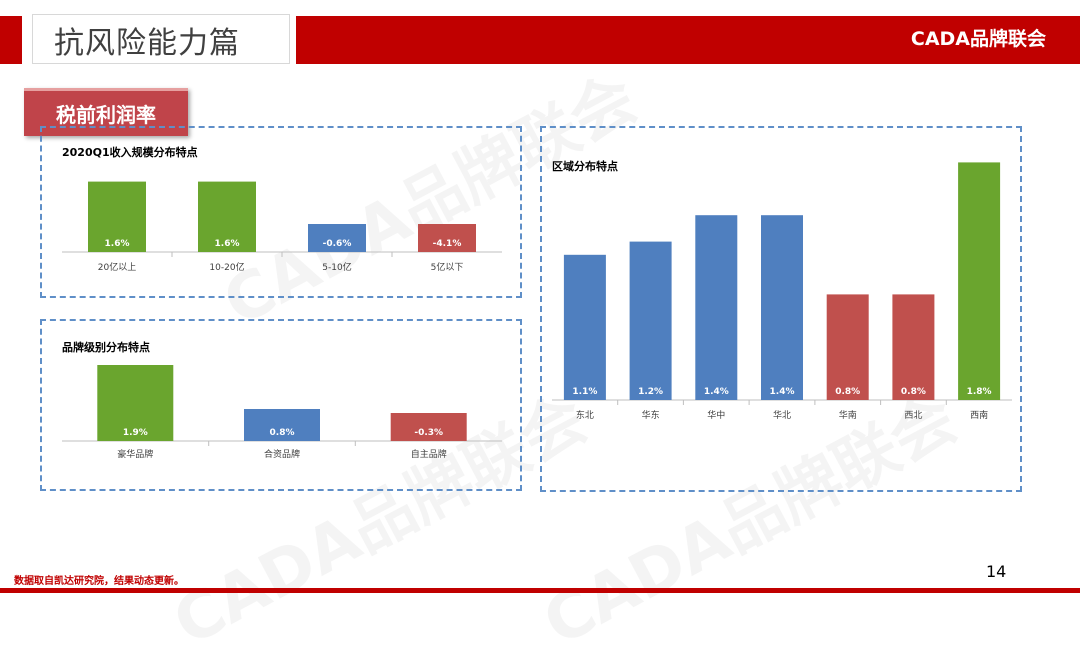 This screenshot has height=663, width=1080. What do you see at coordinates (540, 590) in the screenshot?
I see `bottom-rule` at bounding box center [540, 590].